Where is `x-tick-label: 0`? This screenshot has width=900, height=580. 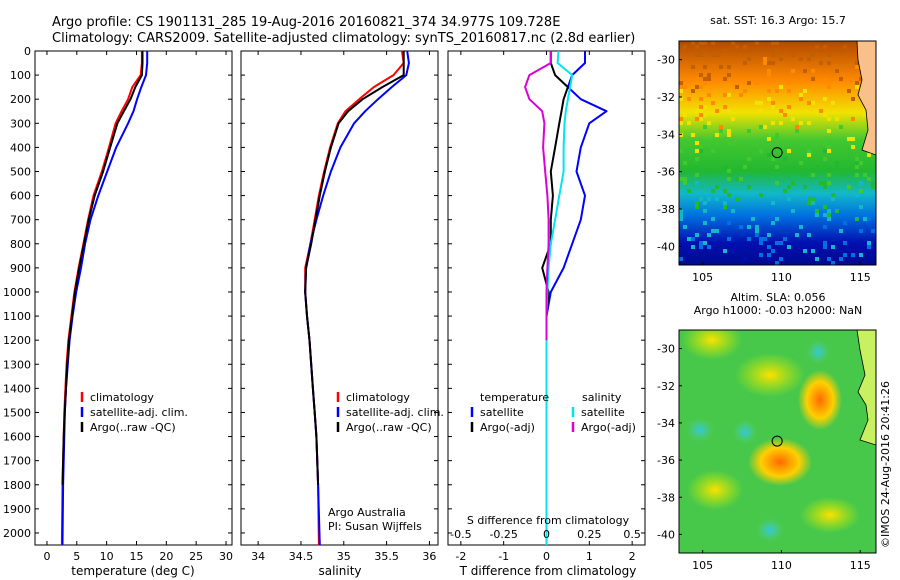 x-tick-label: 0 is located at coordinates (546, 556).